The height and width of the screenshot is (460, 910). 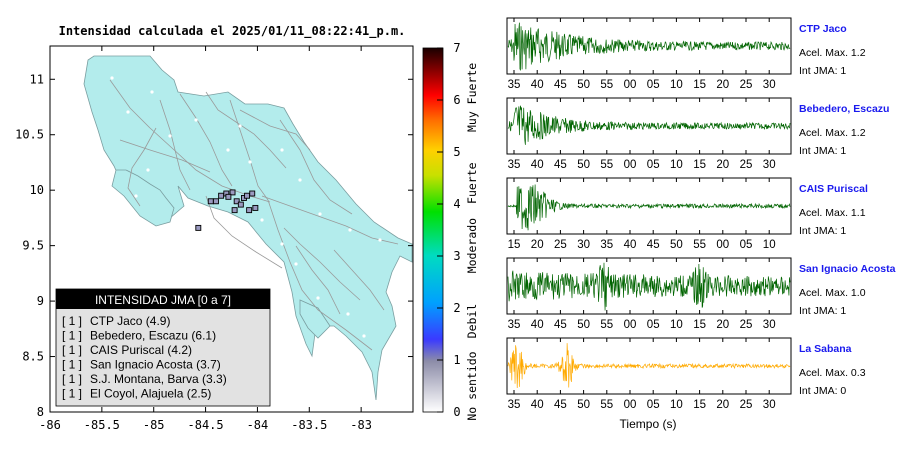 I want to click on station-name: San Ignacio Acosta, so click(x=847, y=269).